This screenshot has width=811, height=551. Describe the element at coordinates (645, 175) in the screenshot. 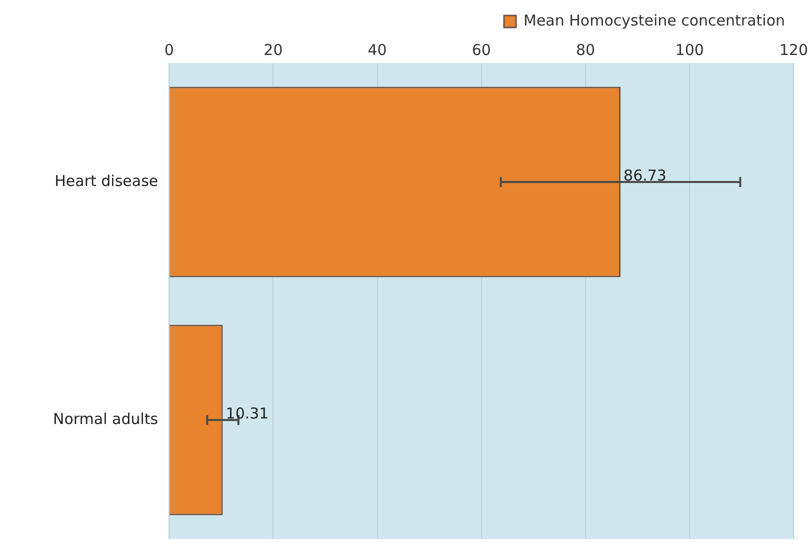

I see `data-label: 86.73` at that location.